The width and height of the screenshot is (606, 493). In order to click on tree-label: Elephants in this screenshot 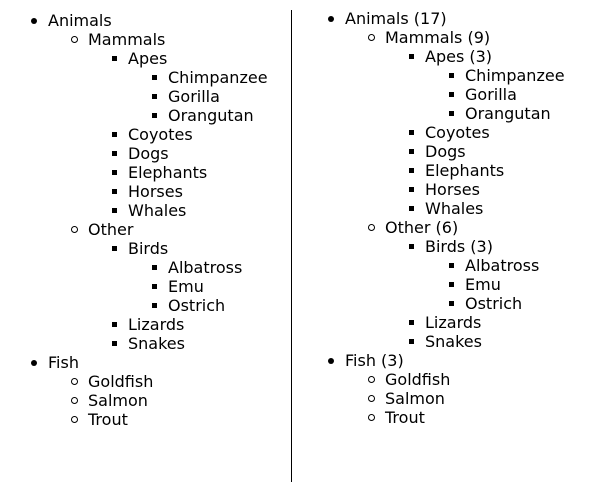, I will do `click(168, 172)`.